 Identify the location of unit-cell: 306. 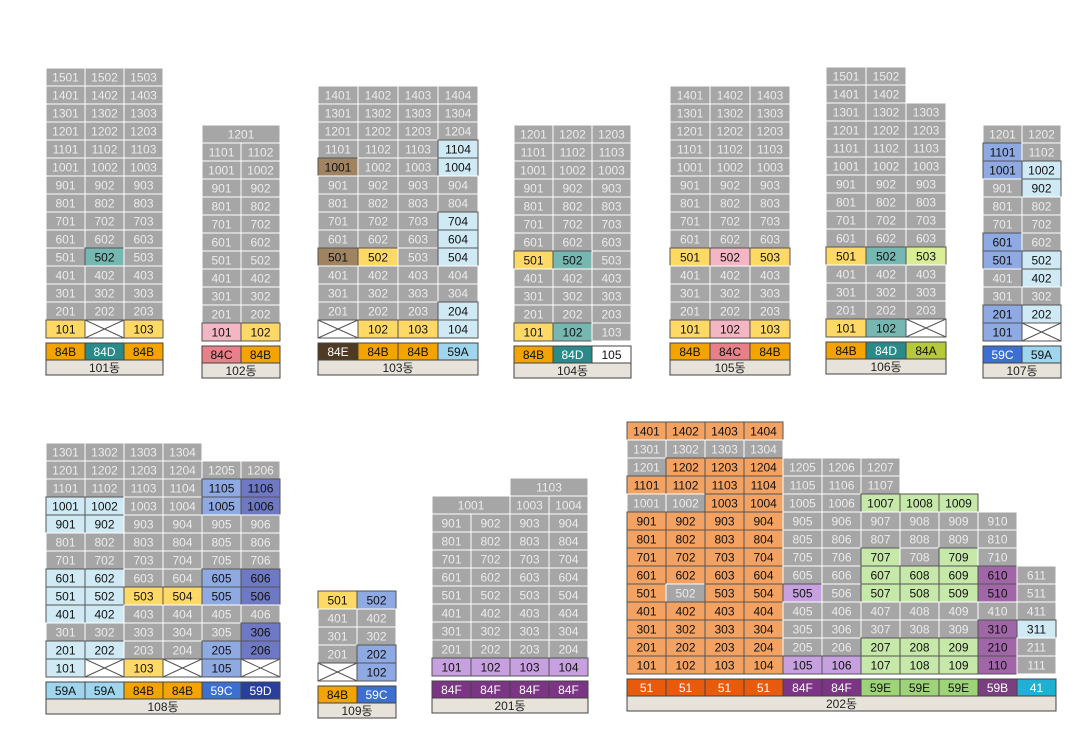
(260, 632).